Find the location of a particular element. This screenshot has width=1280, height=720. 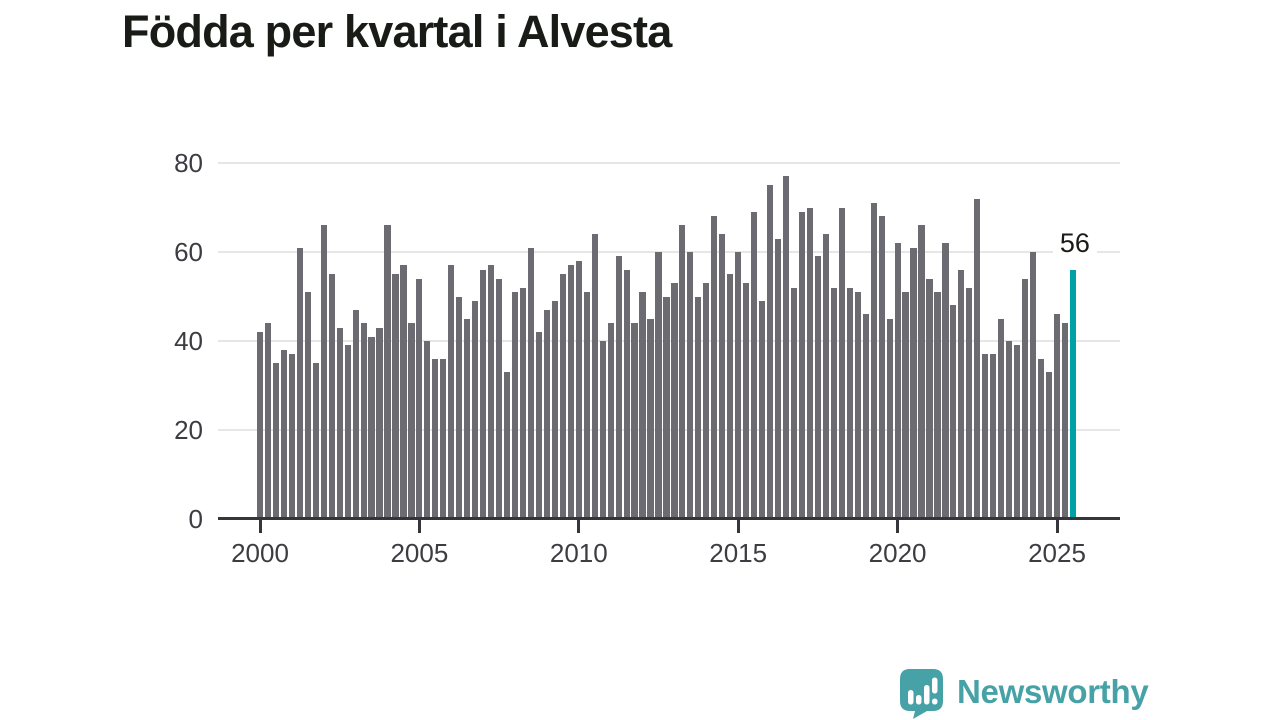

chart-title: Födda per kvartal i Alvesta is located at coordinates (397, 31).